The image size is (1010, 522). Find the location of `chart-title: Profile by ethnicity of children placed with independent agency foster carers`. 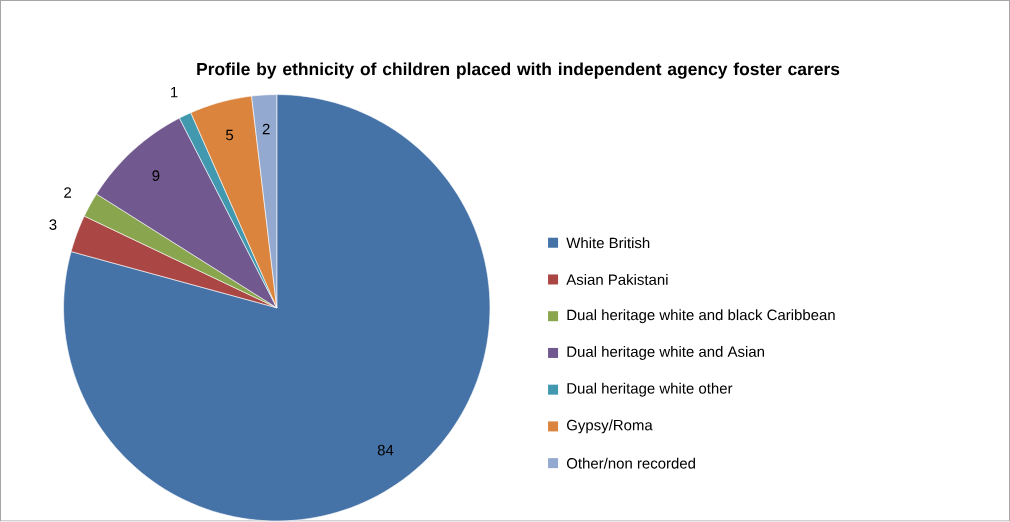

chart-title: Profile by ethnicity of children placed with independent agency foster carers is located at coordinates (518, 70).